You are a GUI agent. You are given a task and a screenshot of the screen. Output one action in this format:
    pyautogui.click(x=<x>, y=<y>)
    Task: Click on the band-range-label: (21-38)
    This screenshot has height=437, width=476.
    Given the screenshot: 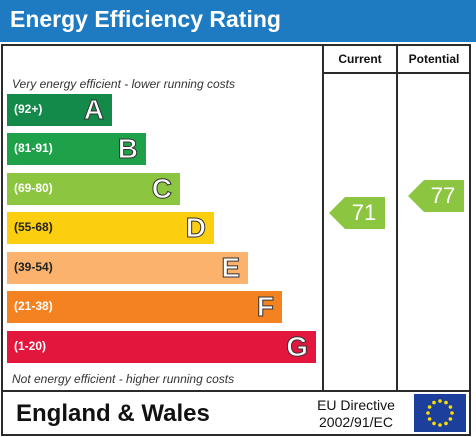 What is the action you would take?
    pyautogui.click(x=33, y=306)
    